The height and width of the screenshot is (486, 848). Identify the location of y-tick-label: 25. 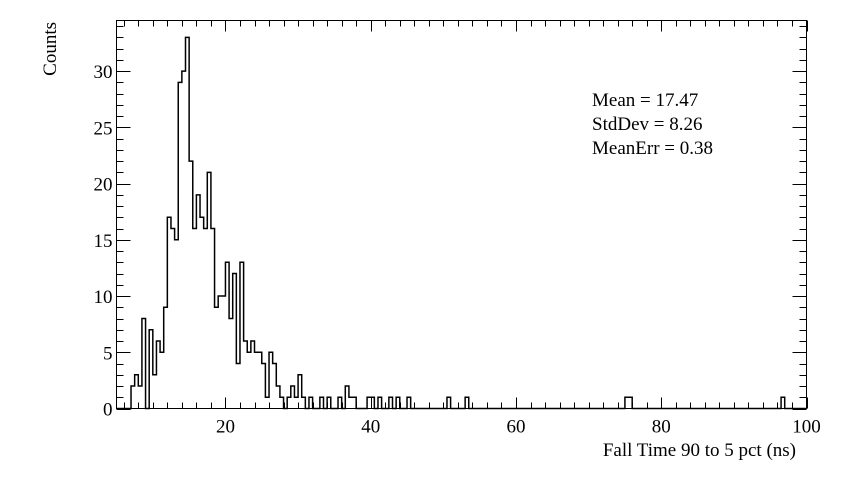
(103, 128).